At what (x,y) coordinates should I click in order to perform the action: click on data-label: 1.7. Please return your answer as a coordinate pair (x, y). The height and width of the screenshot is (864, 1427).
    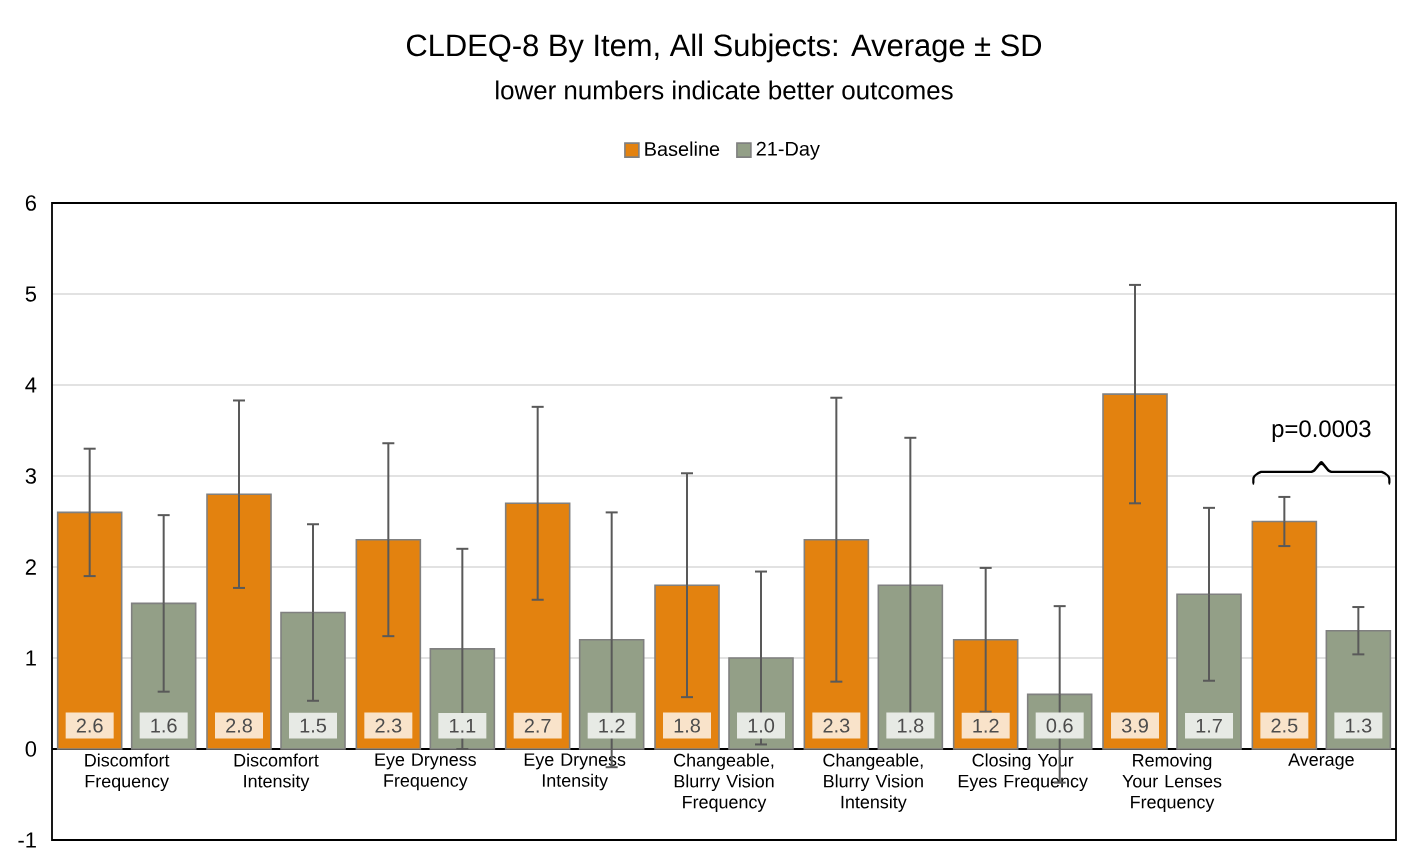
    Looking at the image, I should click on (1209, 725).